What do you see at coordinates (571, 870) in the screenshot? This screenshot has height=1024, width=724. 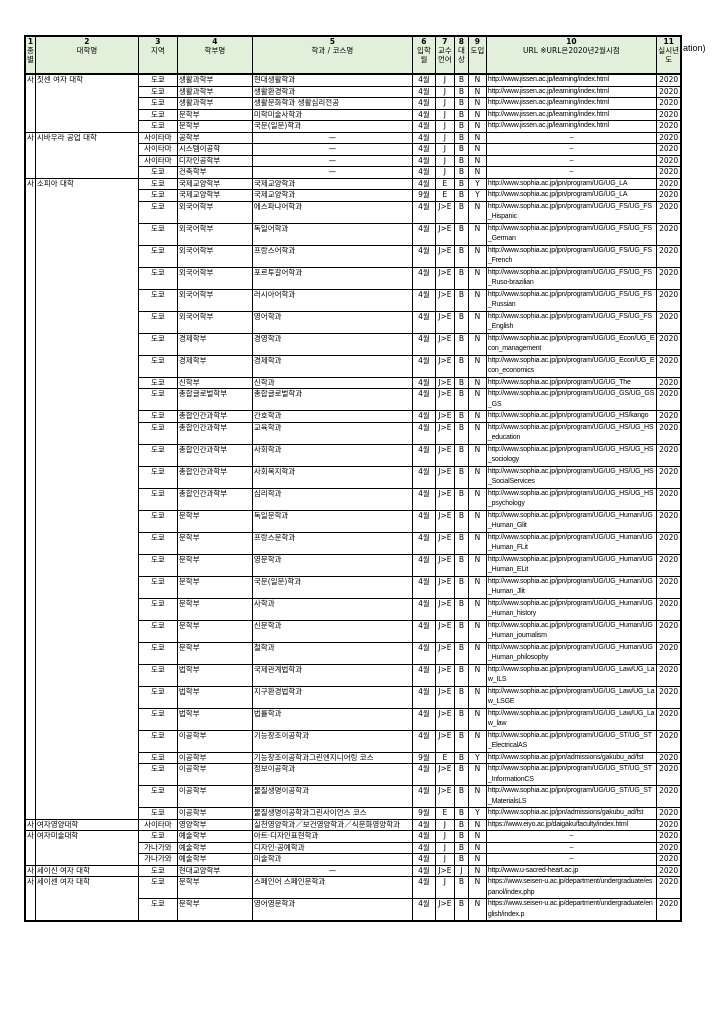 I see `url-cell: http://www.u-sacred-heart.ac.jp` at bounding box center [571, 870].